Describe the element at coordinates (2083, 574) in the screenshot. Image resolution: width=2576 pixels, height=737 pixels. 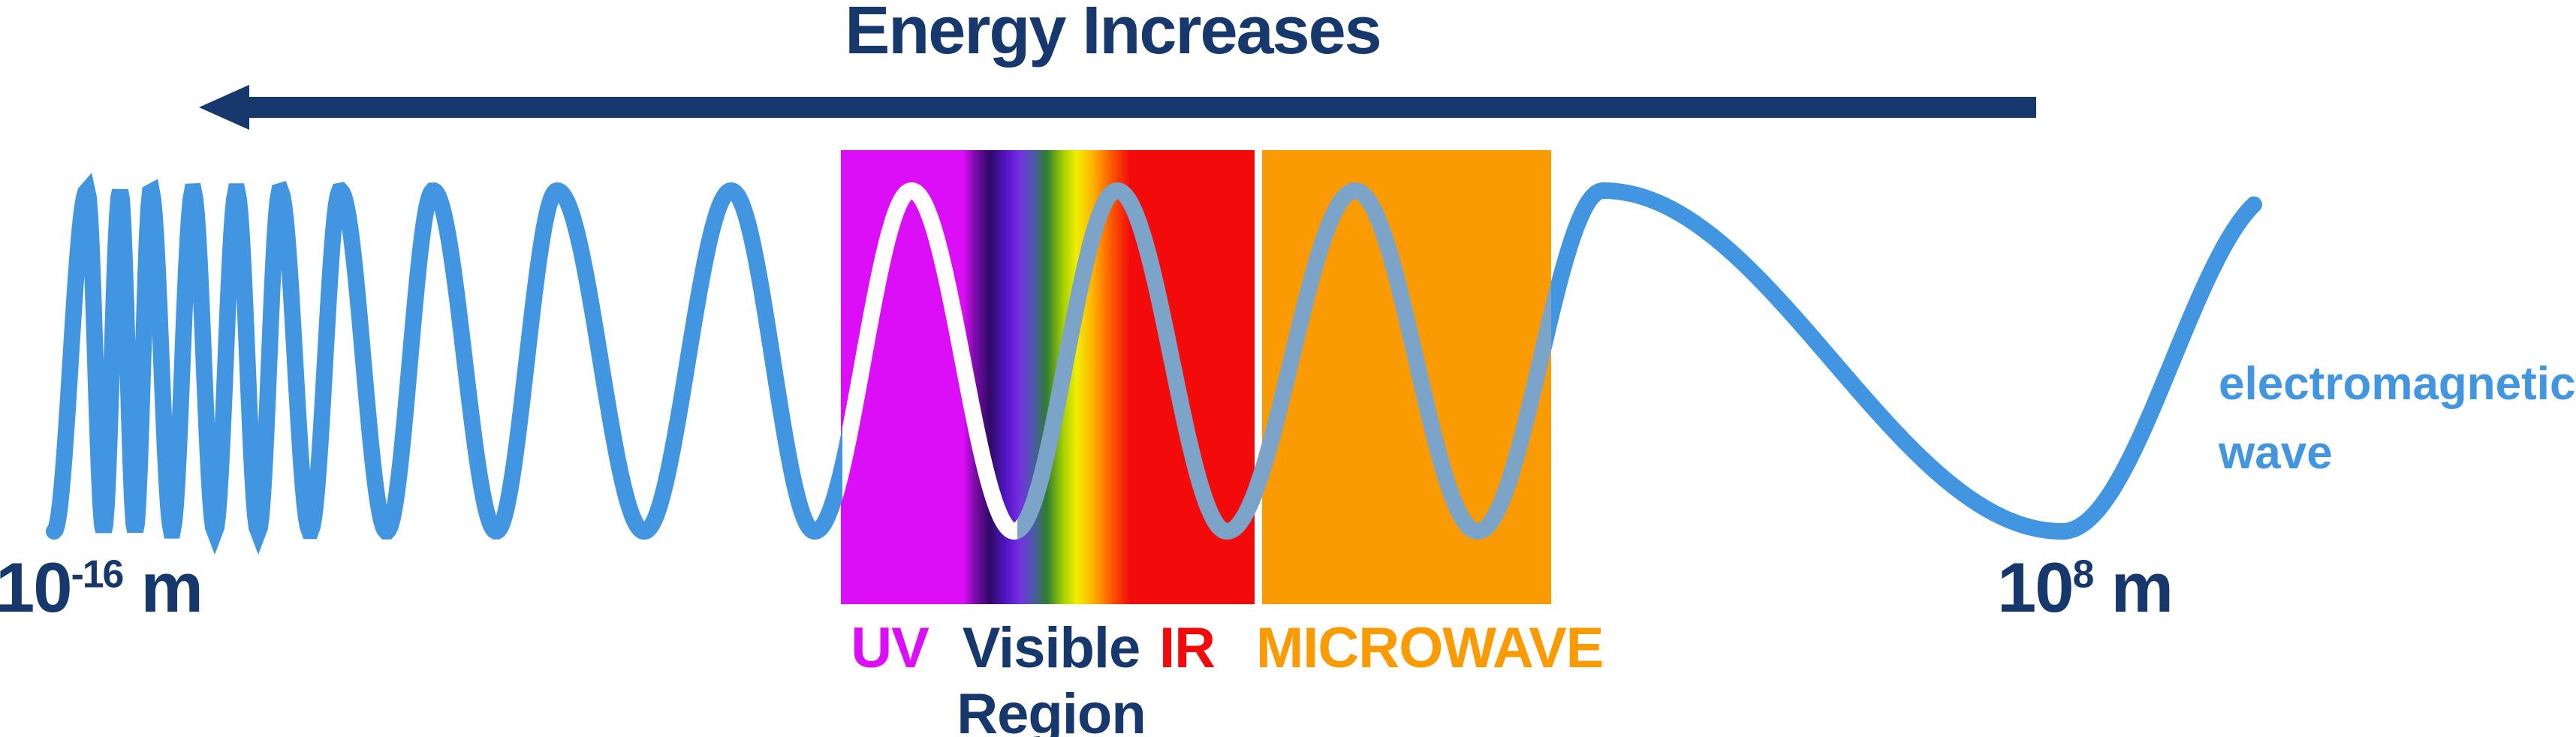
I see `wavelength-right-exponent: 8` at that location.